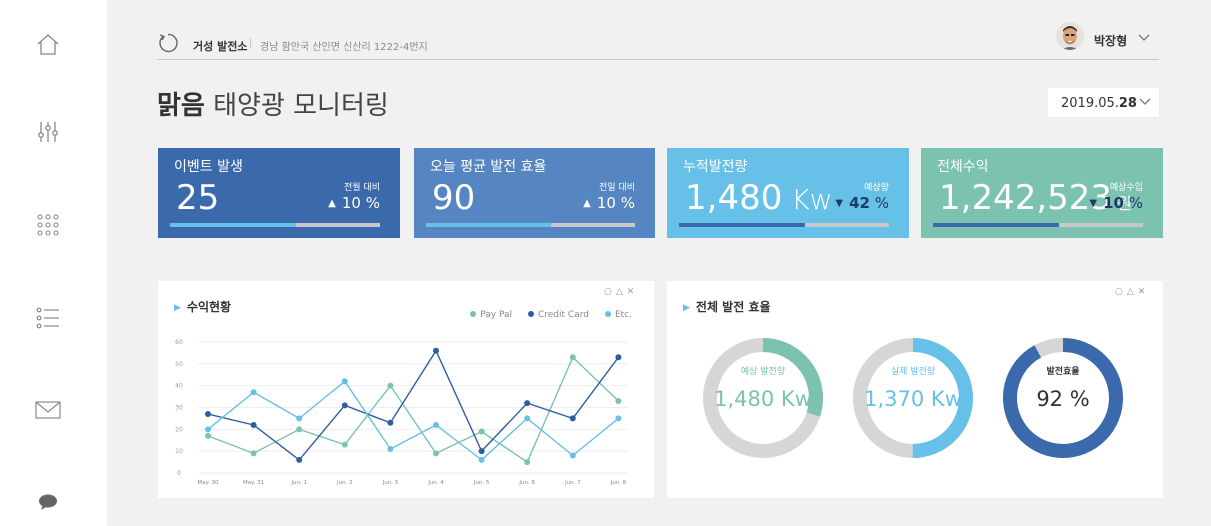 Image resolution: width=1211 pixels, height=526 pixels. I want to click on arrow-down-icon: ▼, so click(1093, 203).